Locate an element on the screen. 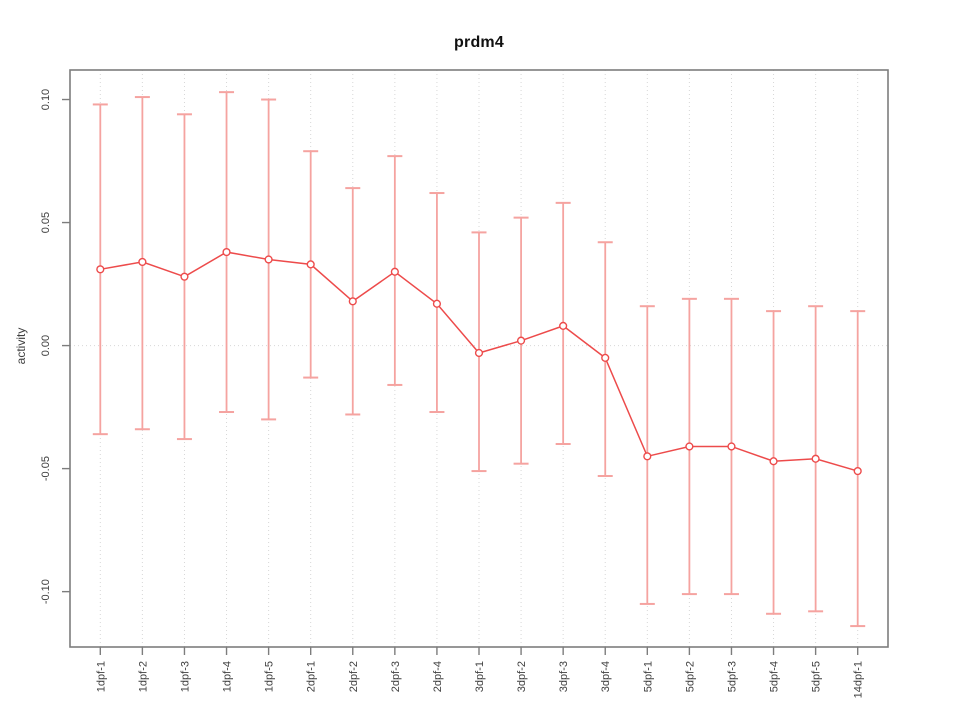 The height and width of the screenshot is (720, 960). x-tick-label: 14dpf-1 is located at coordinates (859, 679).